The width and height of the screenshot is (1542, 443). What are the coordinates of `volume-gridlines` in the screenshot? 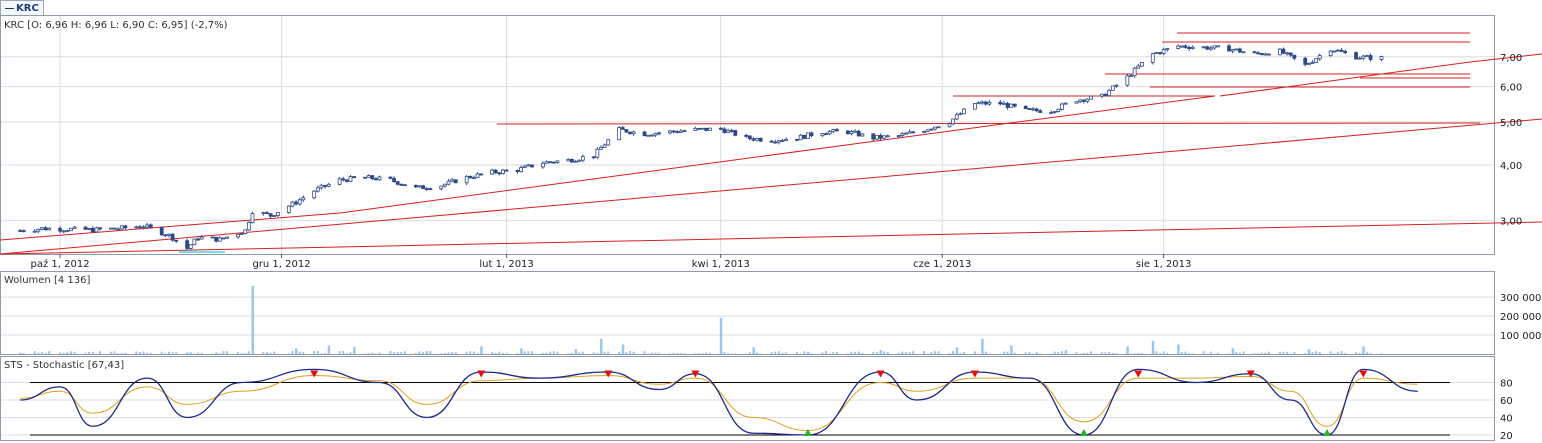 It's located at (747, 316).